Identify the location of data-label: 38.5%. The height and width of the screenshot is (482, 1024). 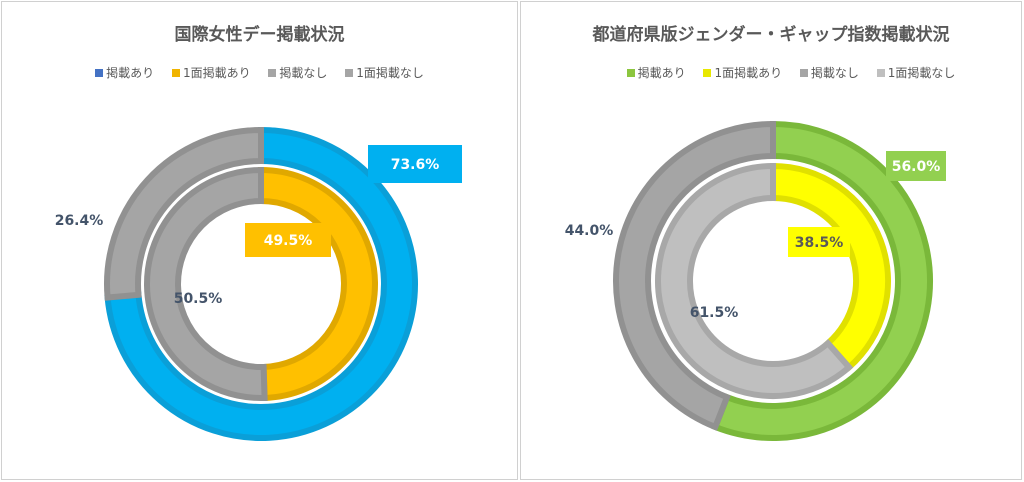
(819, 243).